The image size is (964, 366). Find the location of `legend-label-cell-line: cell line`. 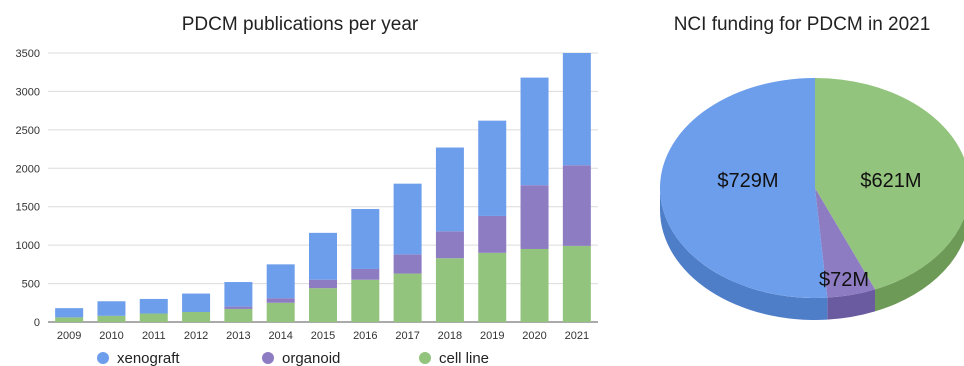

legend-label-cell-line: cell line is located at coordinates (464, 358).